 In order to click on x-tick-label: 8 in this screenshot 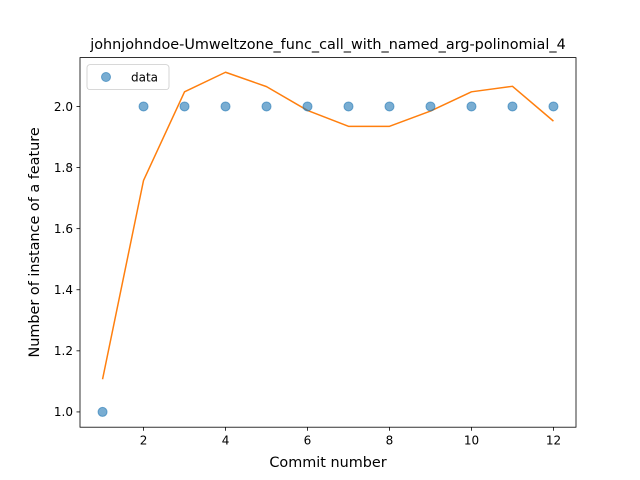, I will do `click(390, 441)`.